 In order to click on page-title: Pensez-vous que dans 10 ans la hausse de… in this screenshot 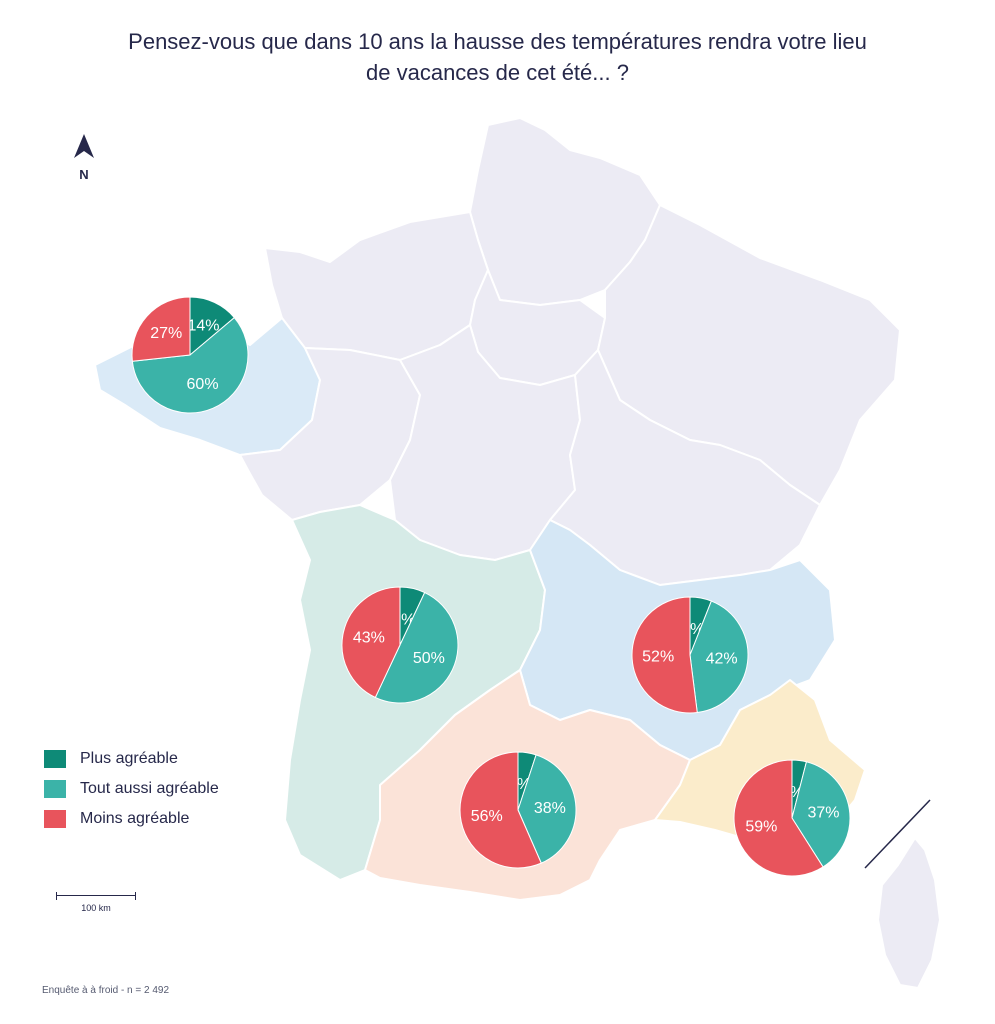, I will do `click(497, 57)`.